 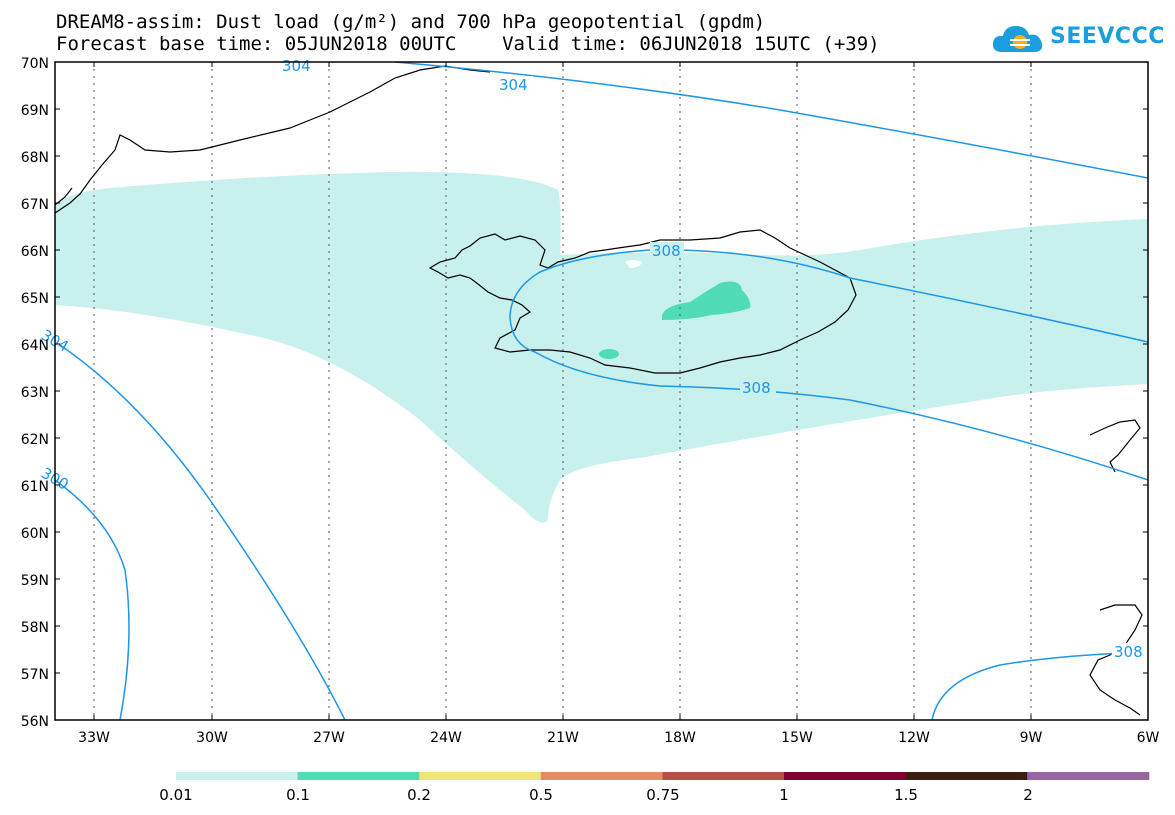 I want to click on lon-label: 15W, so click(x=797, y=738).